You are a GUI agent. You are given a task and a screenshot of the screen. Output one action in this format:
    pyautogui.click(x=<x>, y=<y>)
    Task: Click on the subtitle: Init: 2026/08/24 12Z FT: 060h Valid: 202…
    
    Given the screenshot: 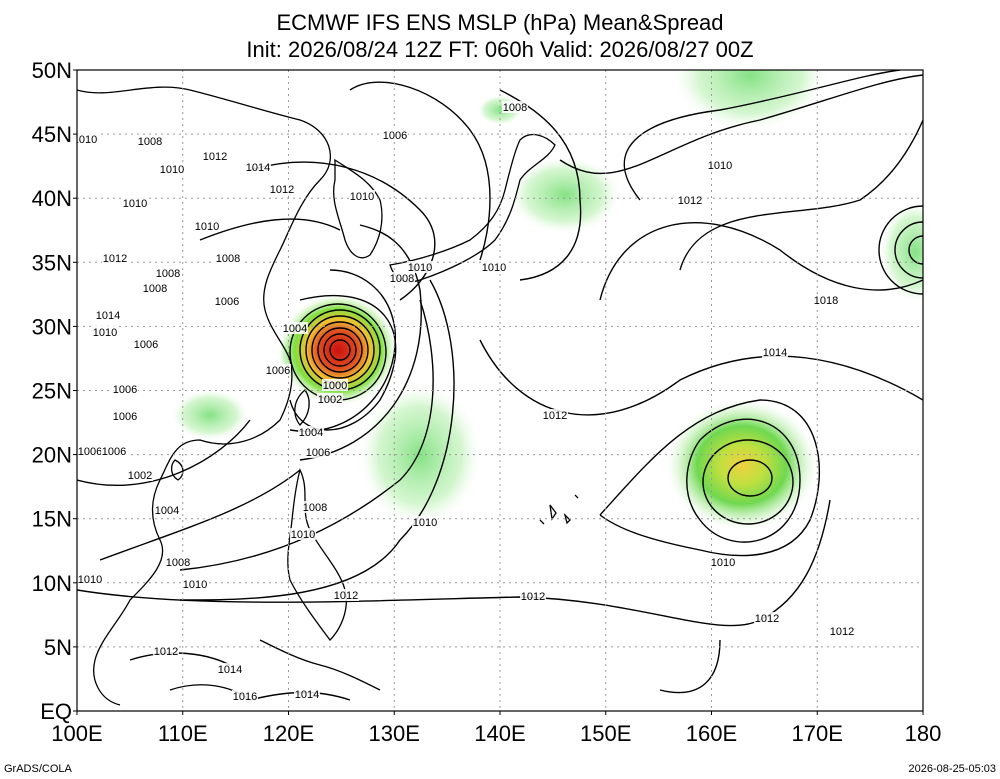 What is the action you would take?
    pyautogui.click(x=499, y=49)
    